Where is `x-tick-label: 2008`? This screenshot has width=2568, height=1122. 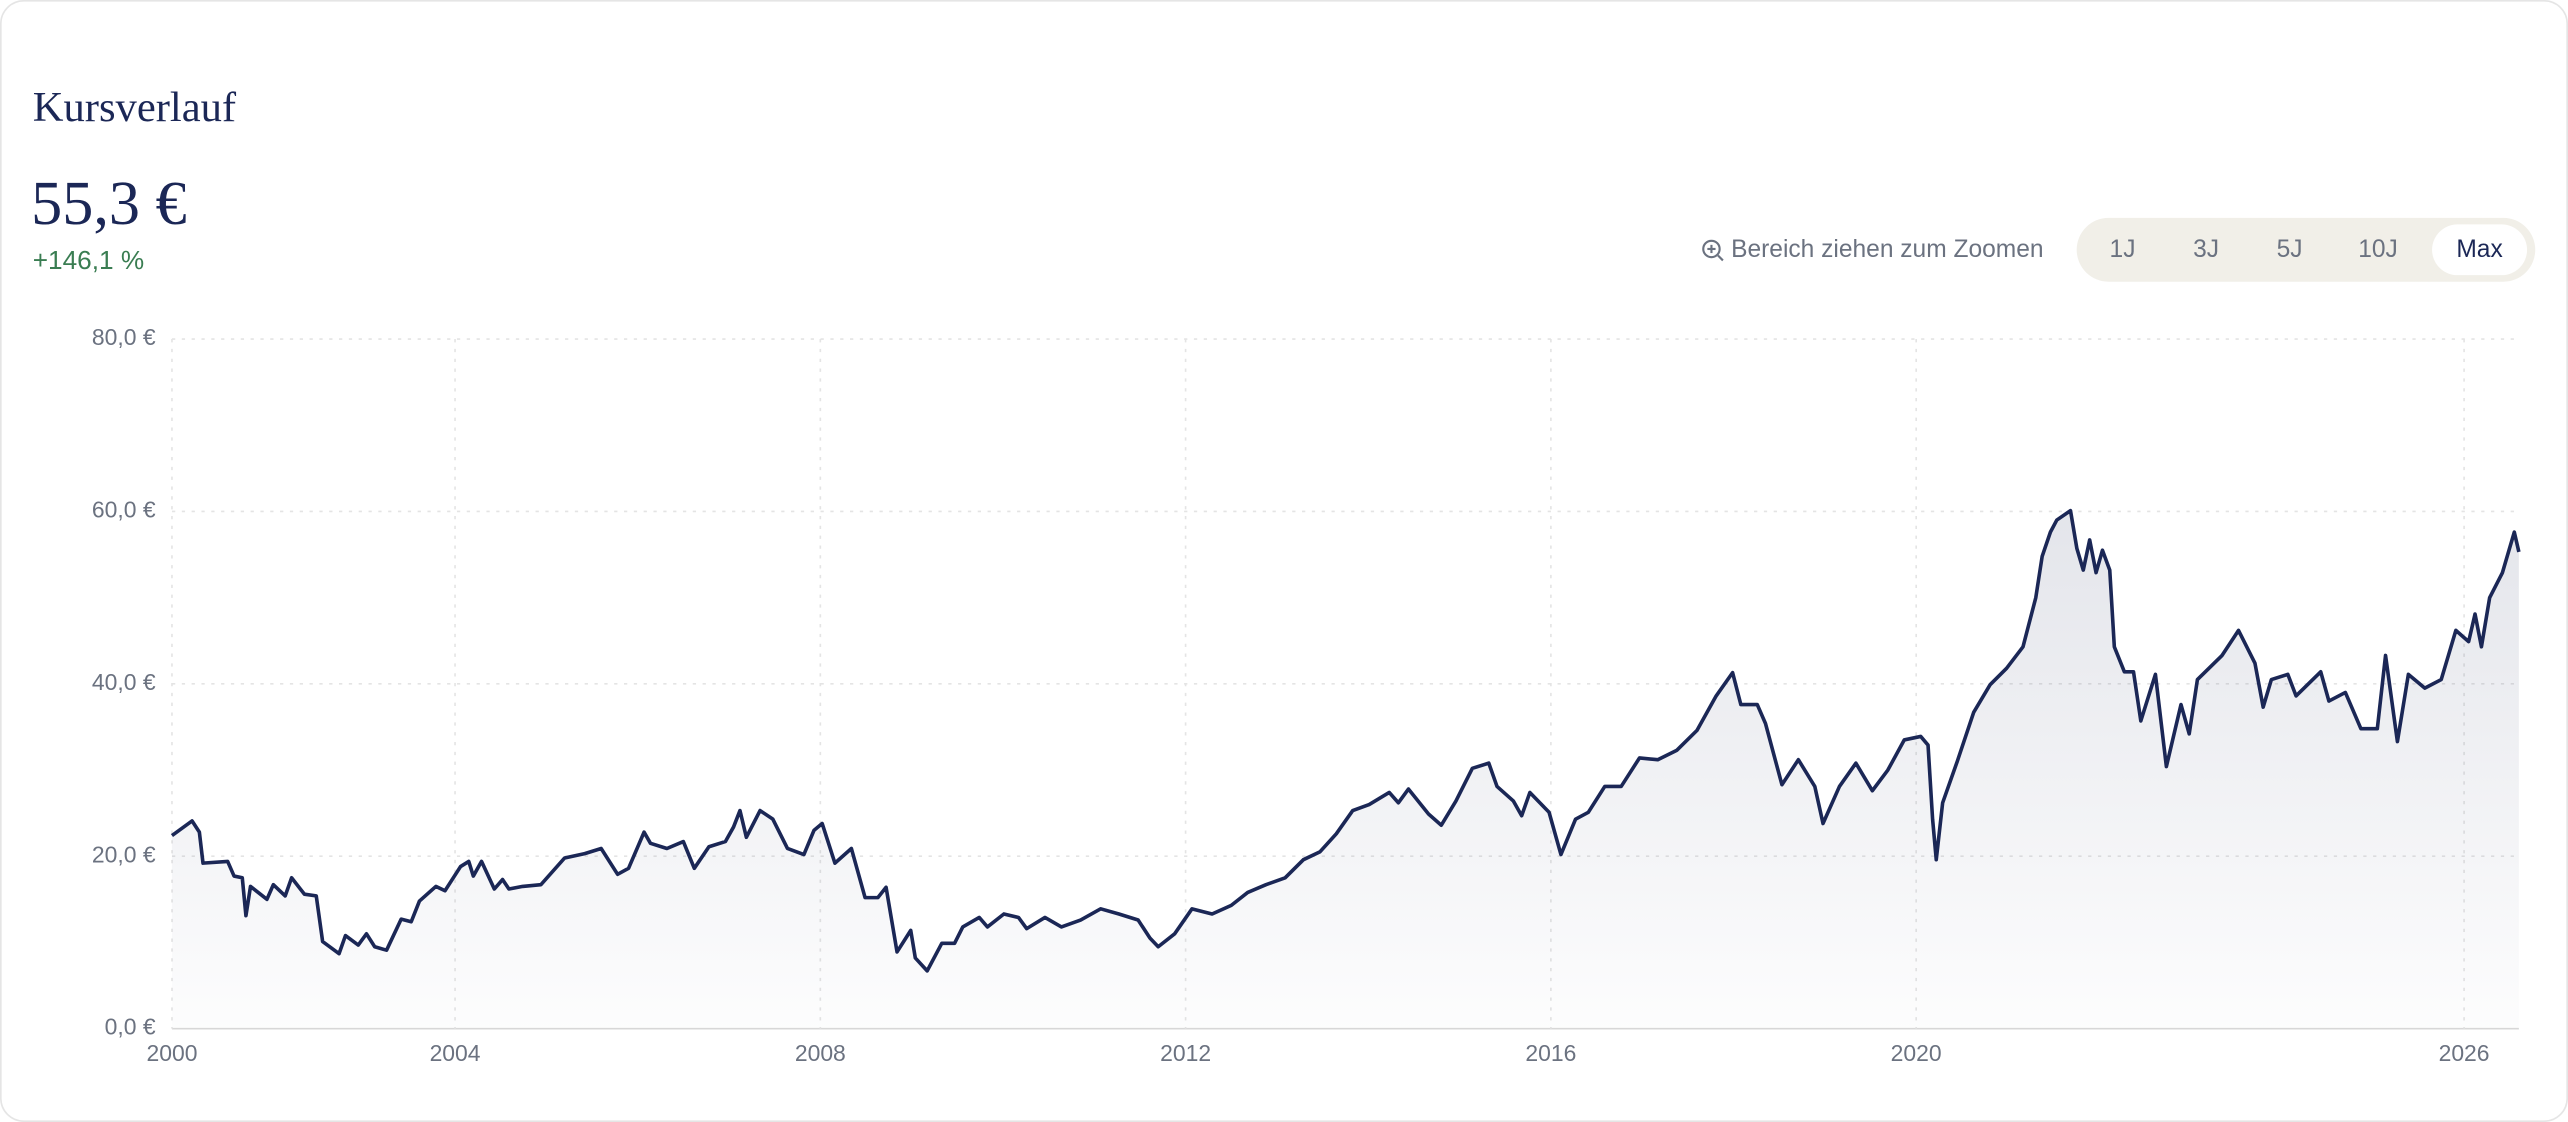 x-tick-label: 2008 is located at coordinates (820, 1053).